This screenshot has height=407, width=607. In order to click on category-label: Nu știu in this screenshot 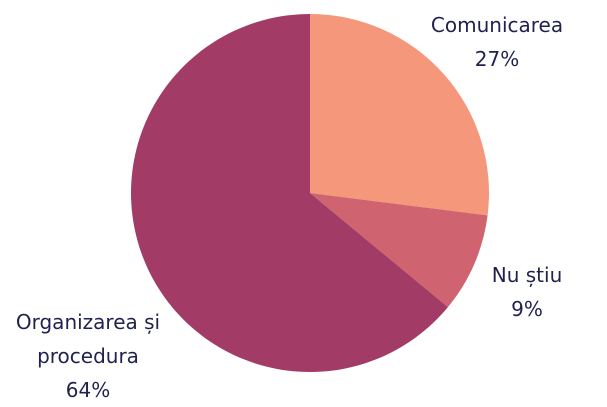, I will do `click(527, 275)`.